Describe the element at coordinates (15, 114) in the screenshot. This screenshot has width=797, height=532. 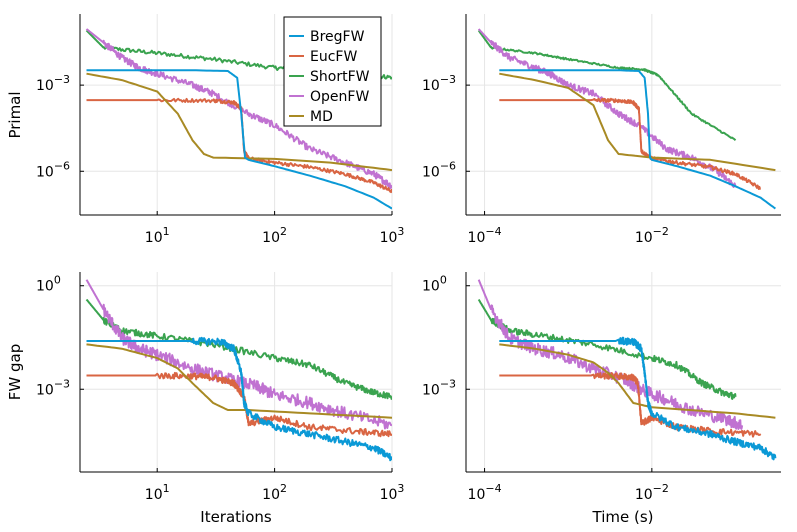
I see `ylabel-top-left: Primal` at that location.